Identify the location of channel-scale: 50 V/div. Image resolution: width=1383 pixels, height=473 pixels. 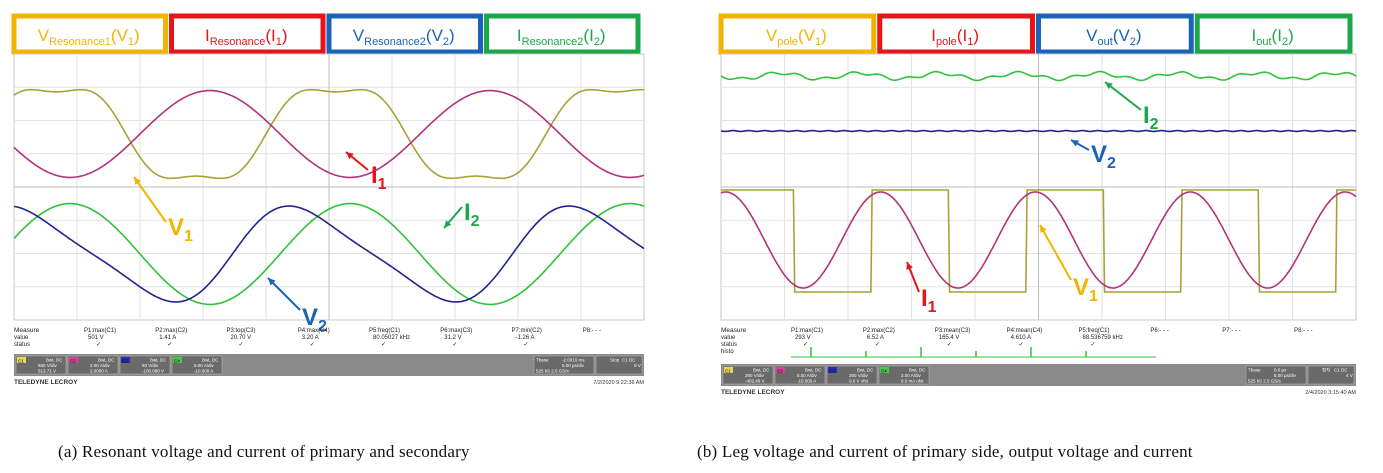
(150, 365).